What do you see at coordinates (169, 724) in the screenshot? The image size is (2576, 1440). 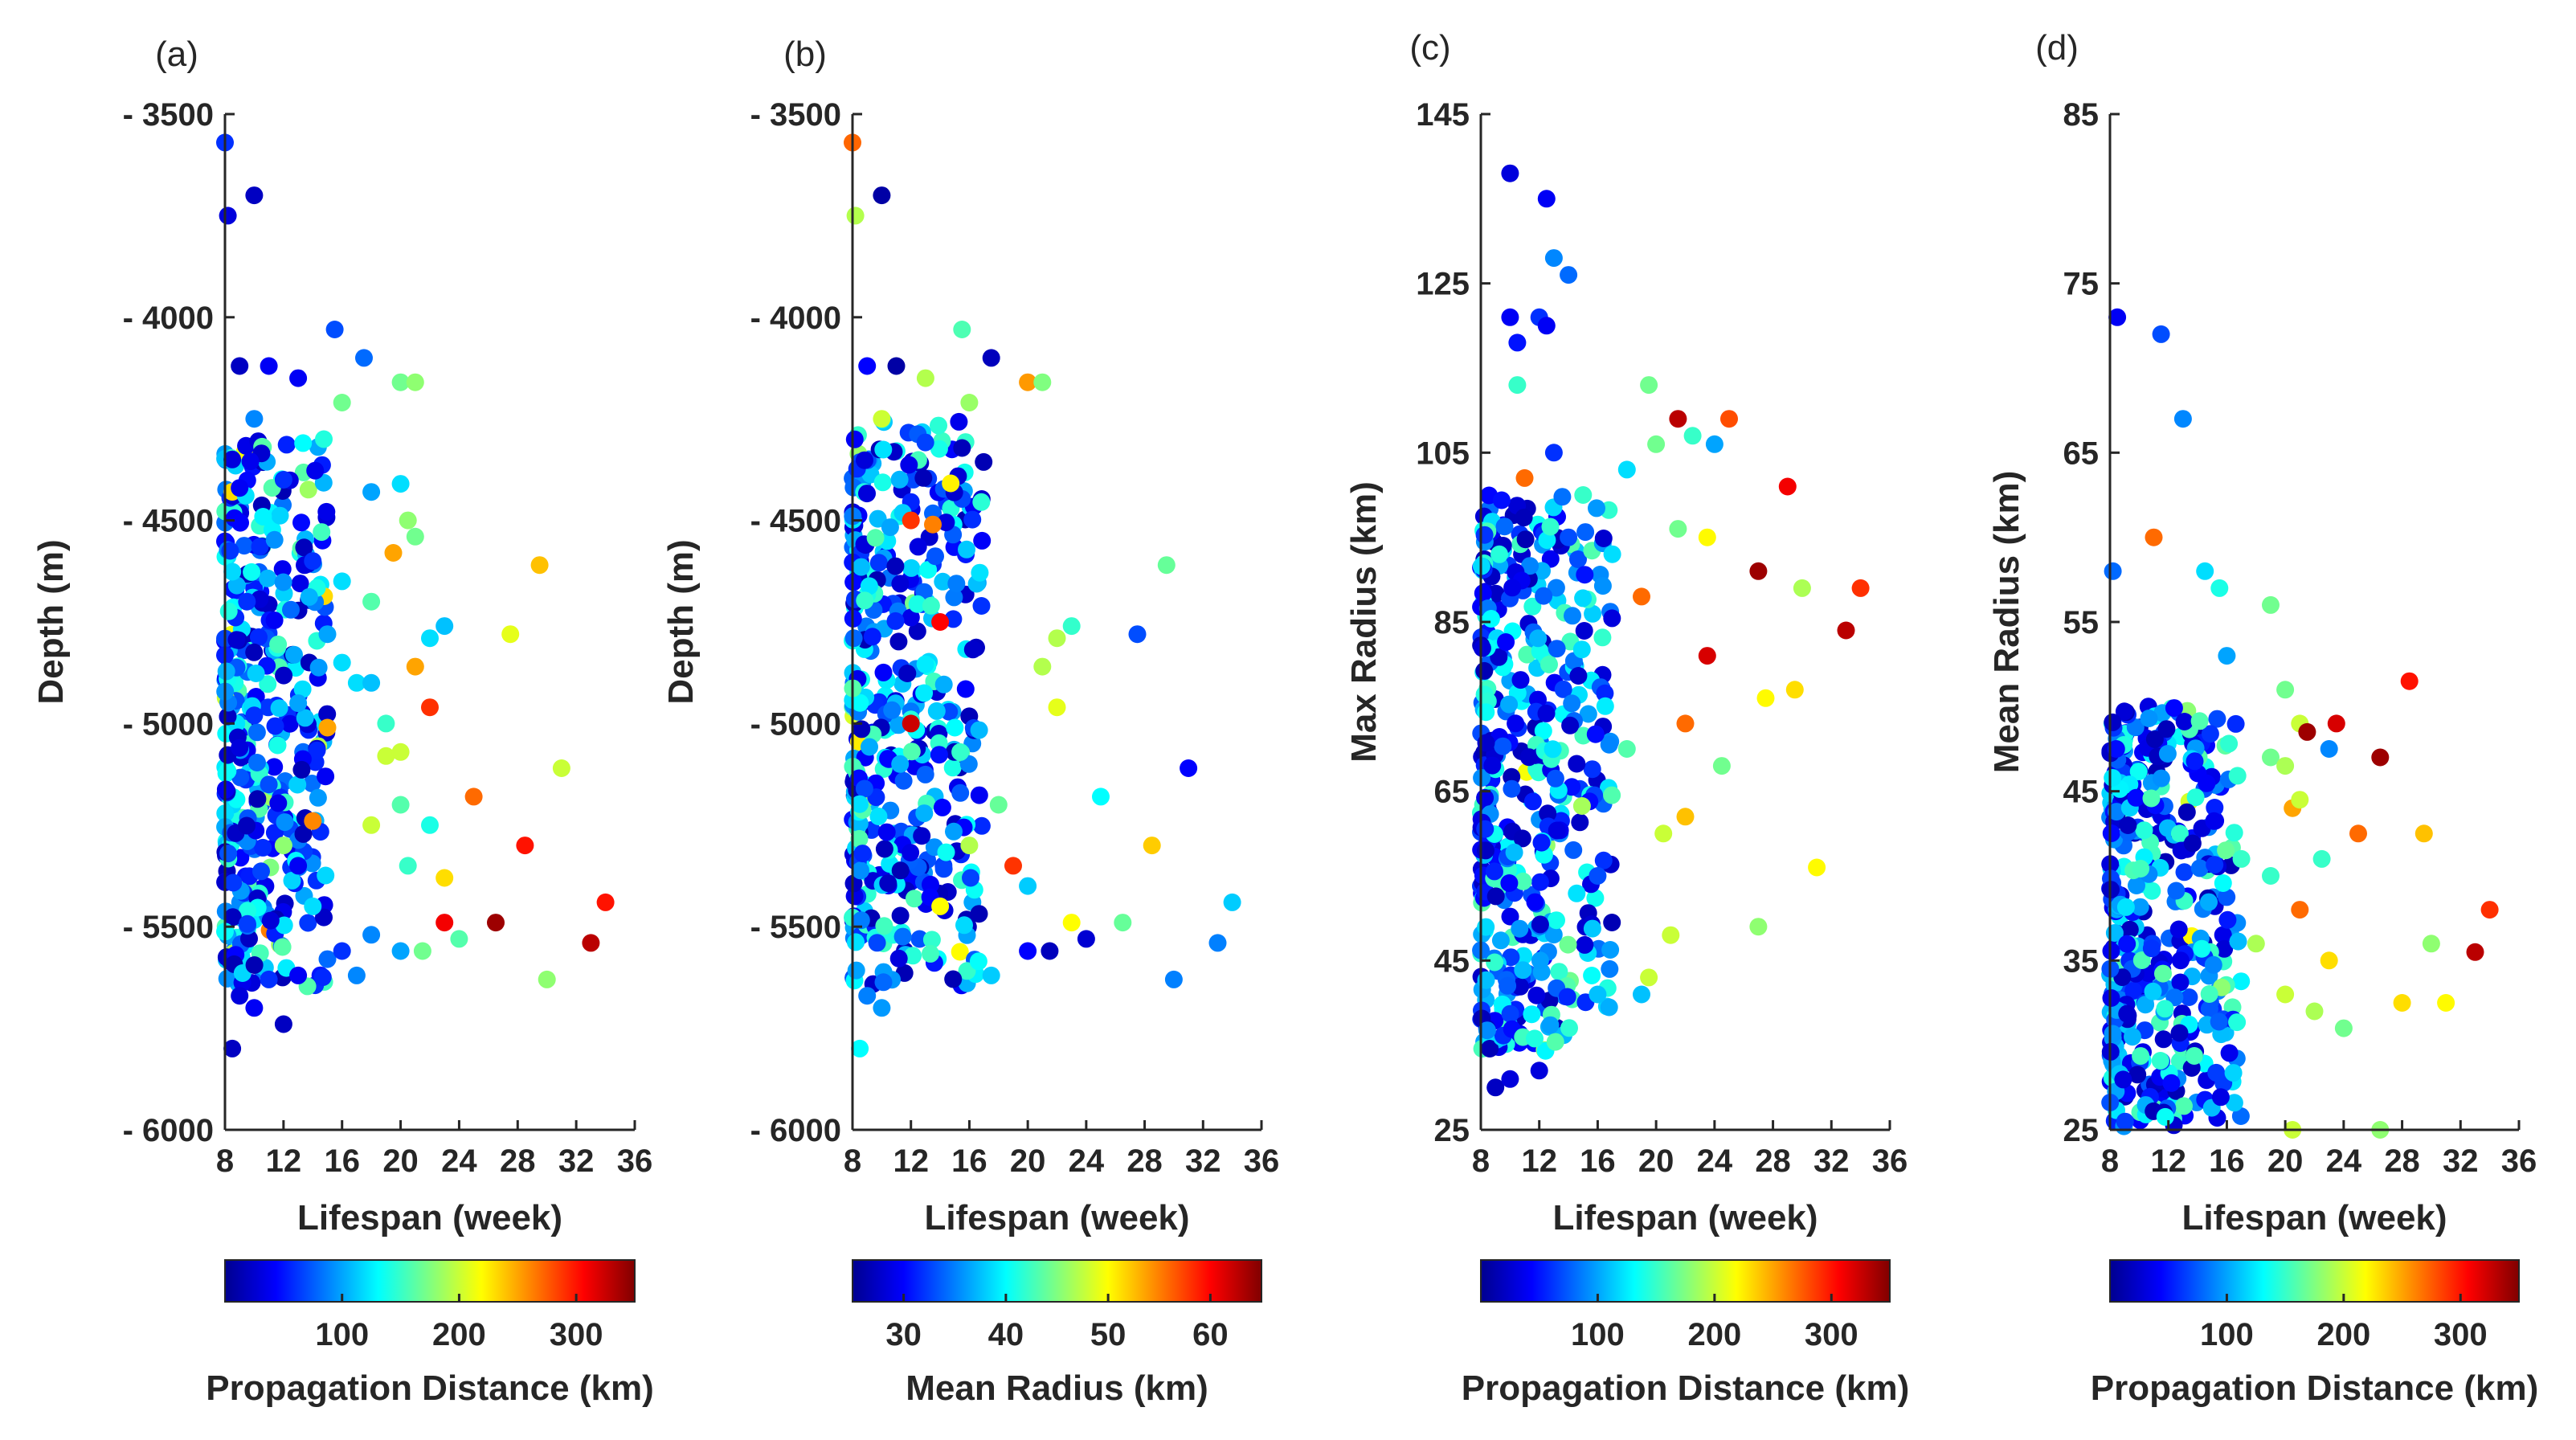 I see `y-tick-label: - 5000` at bounding box center [169, 724].